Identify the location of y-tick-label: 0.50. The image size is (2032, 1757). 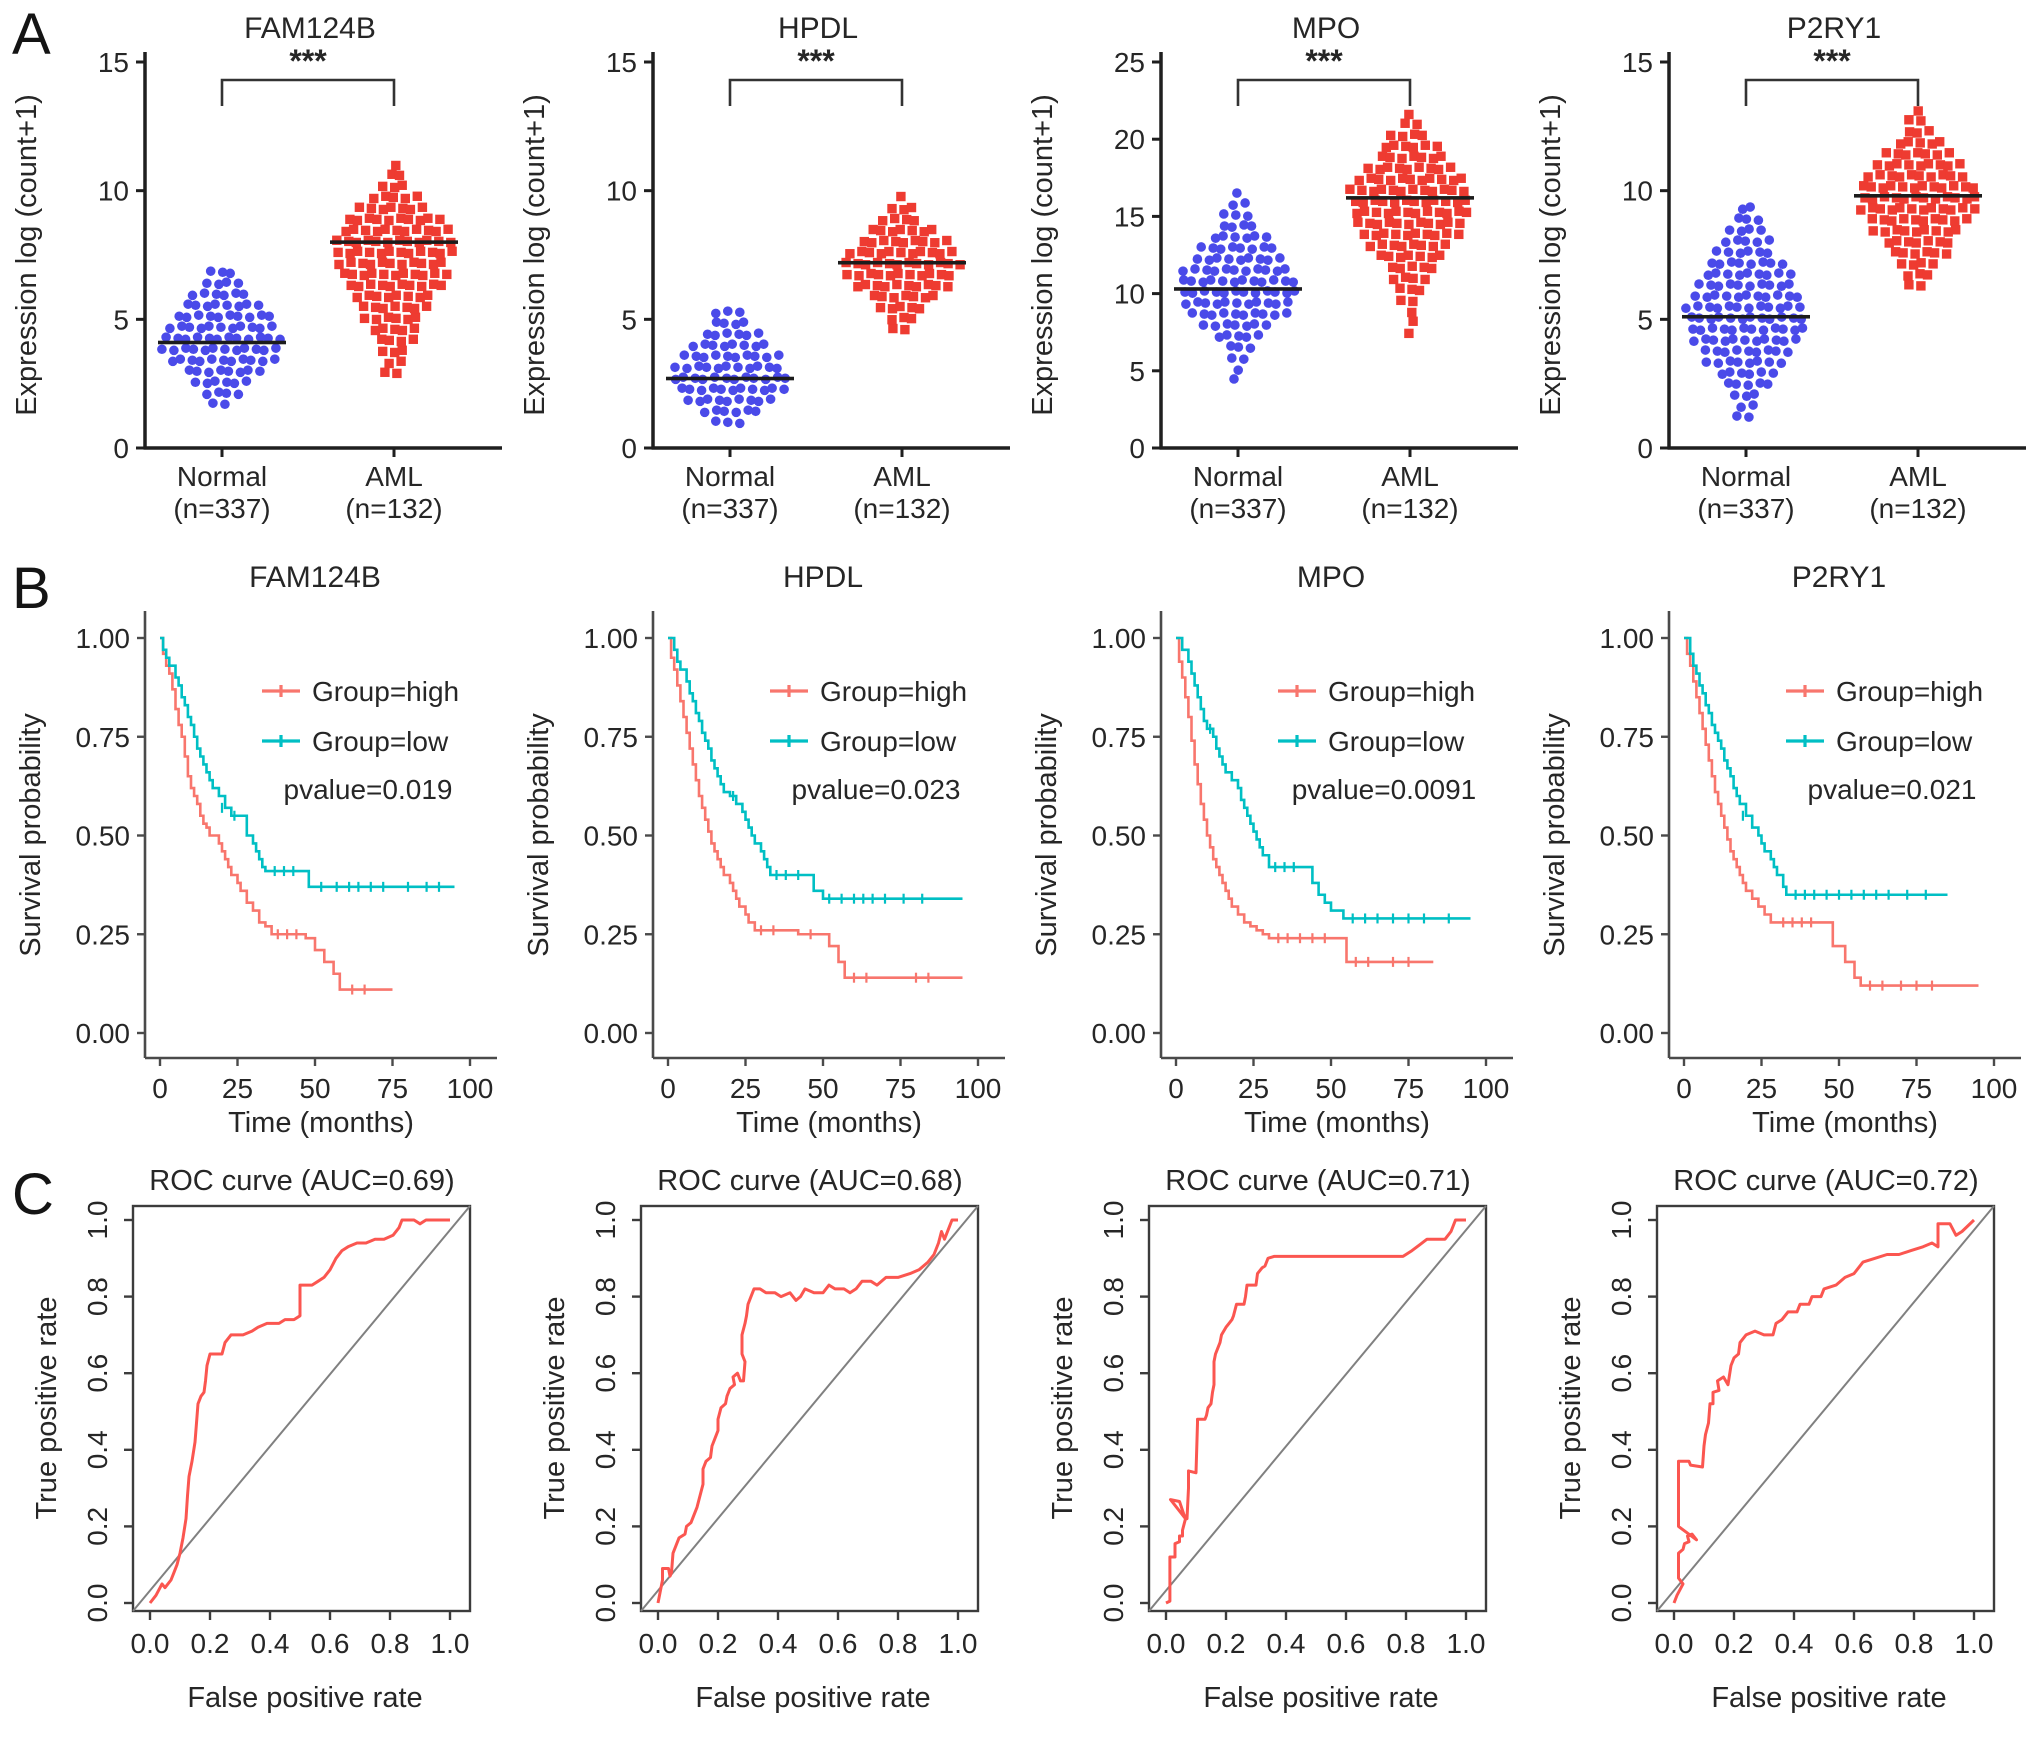
(1627, 836).